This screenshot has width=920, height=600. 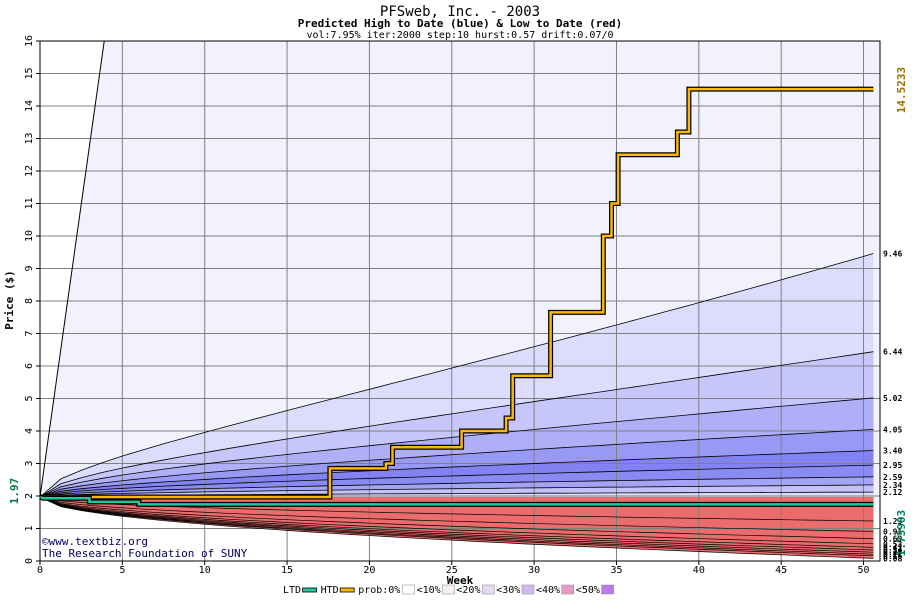 I want to click on legend-label: <20%, so click(x=468, y=590).